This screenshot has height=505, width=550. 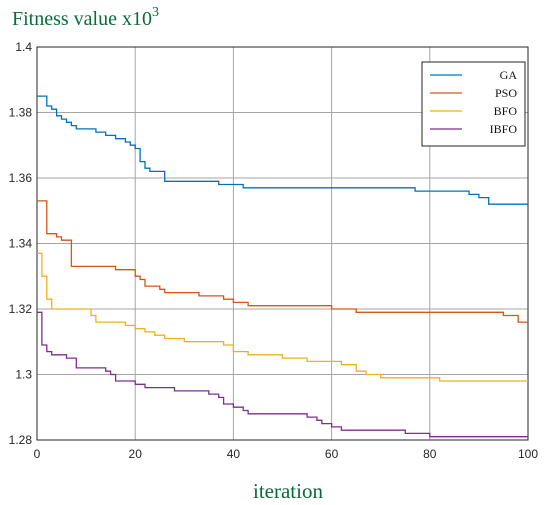 What do you see at coordinates (506, 93) in the screenshot?
I see `legend-label-pso: PSO` at bounding box center [506, 93].